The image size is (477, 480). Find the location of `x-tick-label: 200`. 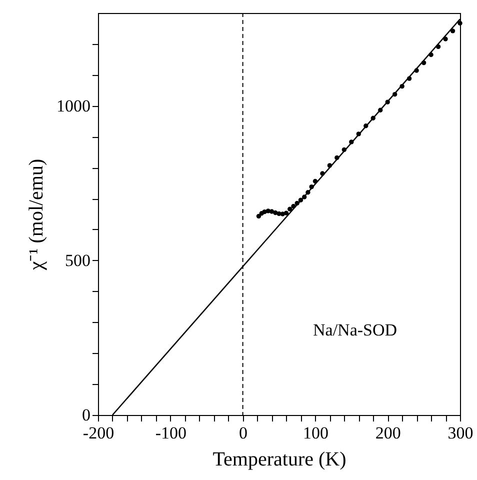

x-tick-label: 200 is located at coordinates (388, 433).